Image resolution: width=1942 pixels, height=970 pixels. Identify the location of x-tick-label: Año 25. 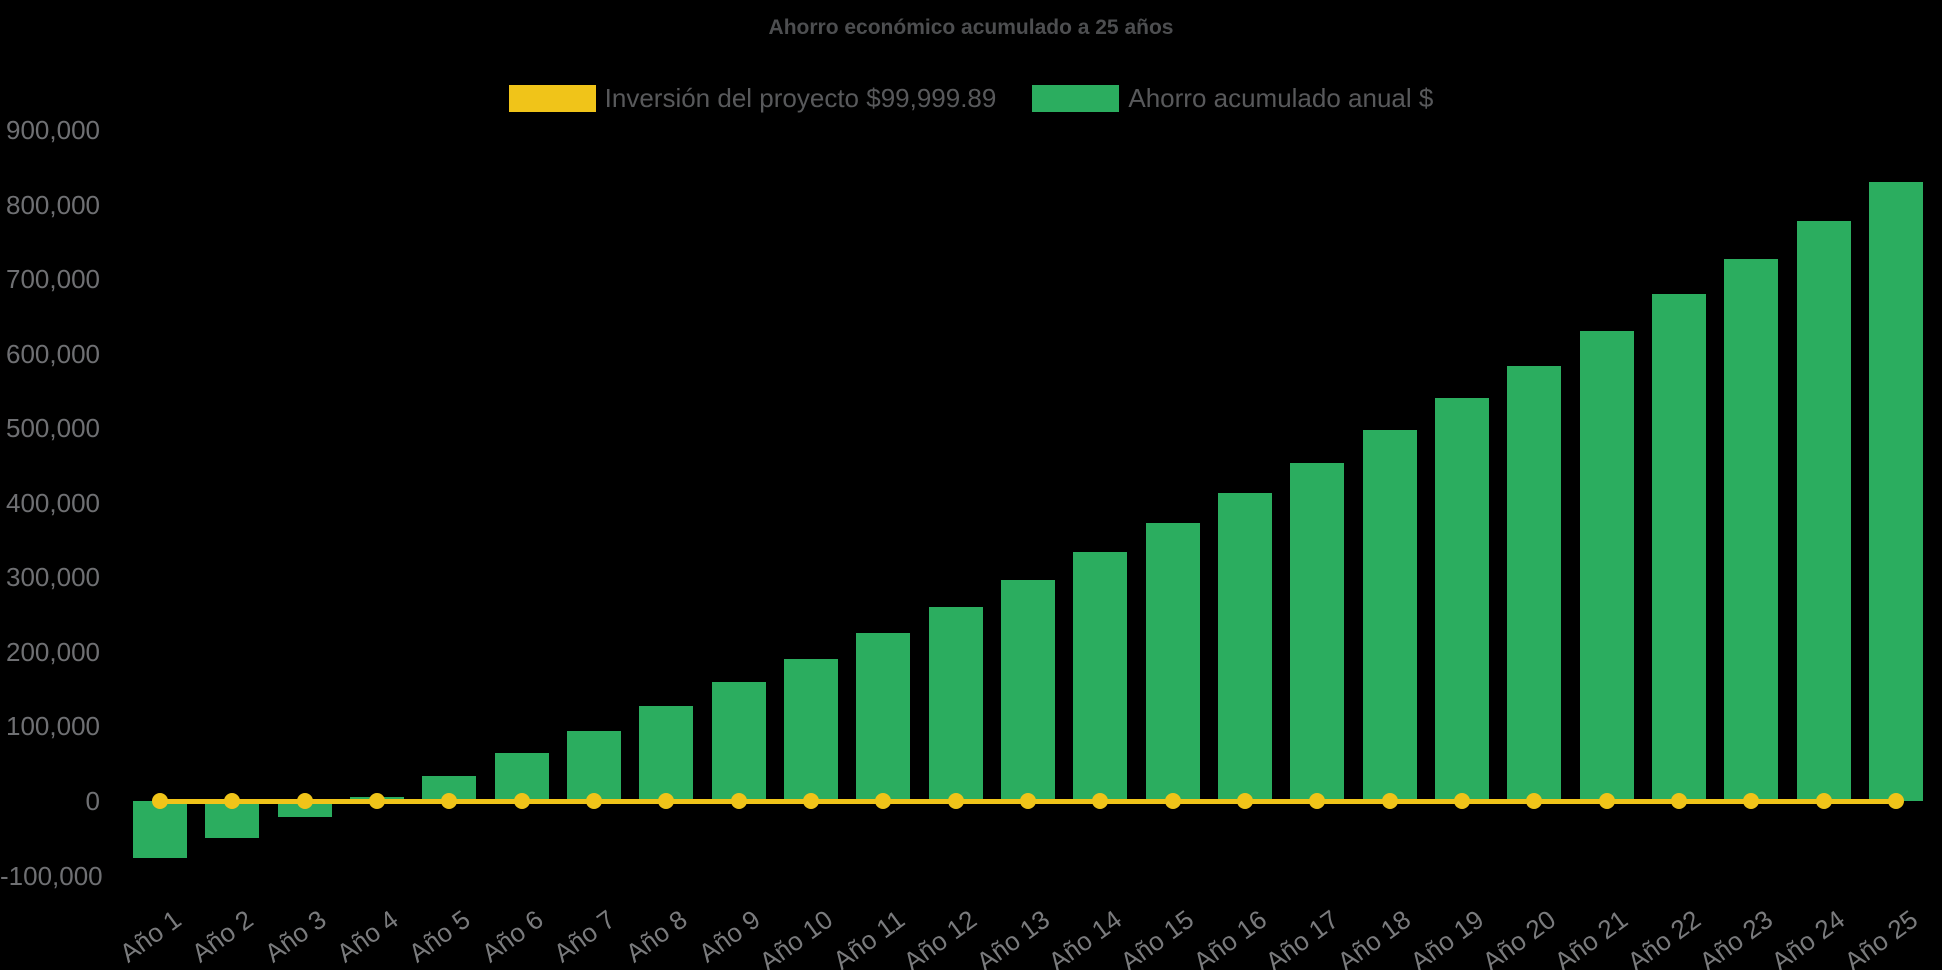
(1880, 937).